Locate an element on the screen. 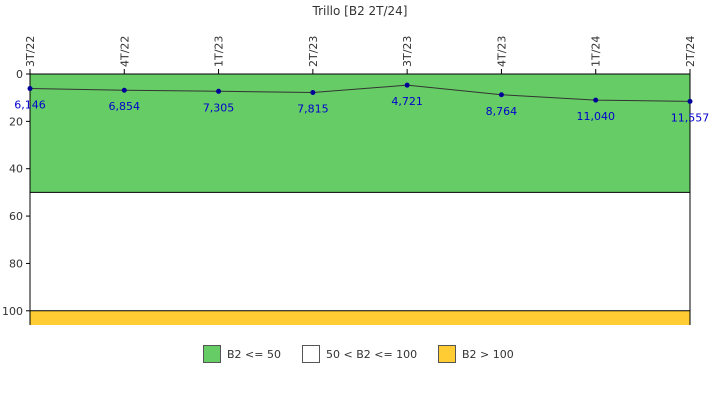 This screenshot has width=720, height=400. legend-item-high: B2 > 100 is located at coordinates (476, 354).